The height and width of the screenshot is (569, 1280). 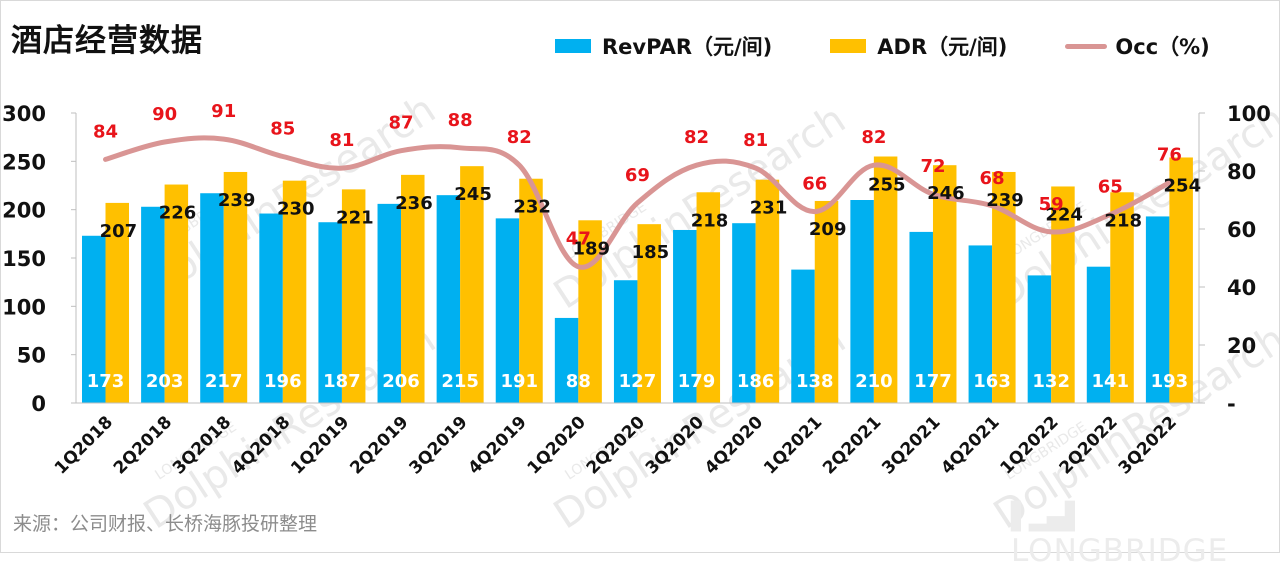 I want to click on right-tick-label: 20, so click(x=1241, y=346).